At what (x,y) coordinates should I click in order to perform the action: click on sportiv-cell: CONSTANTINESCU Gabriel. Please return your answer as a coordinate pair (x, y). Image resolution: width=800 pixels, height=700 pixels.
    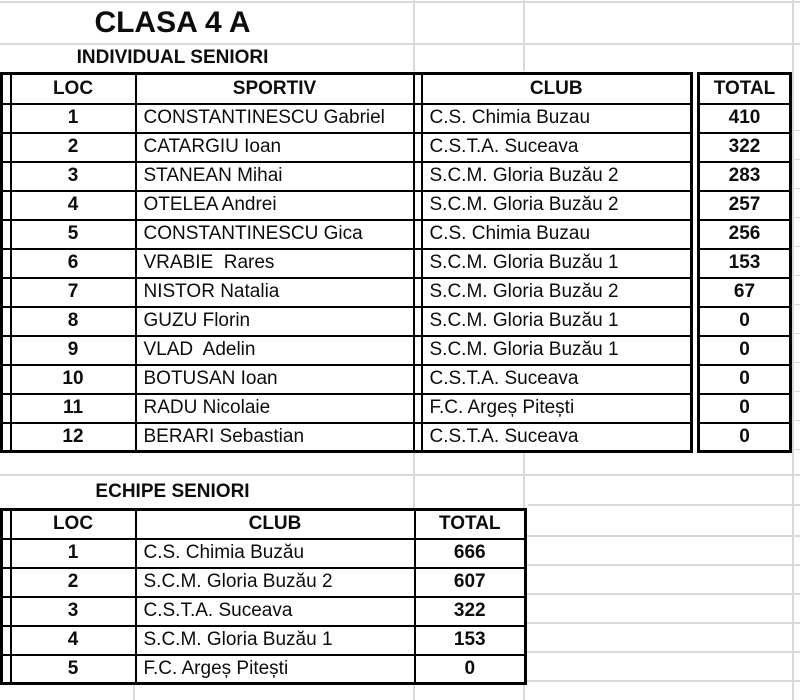
    Looking at the image, I should click on (274, 118).